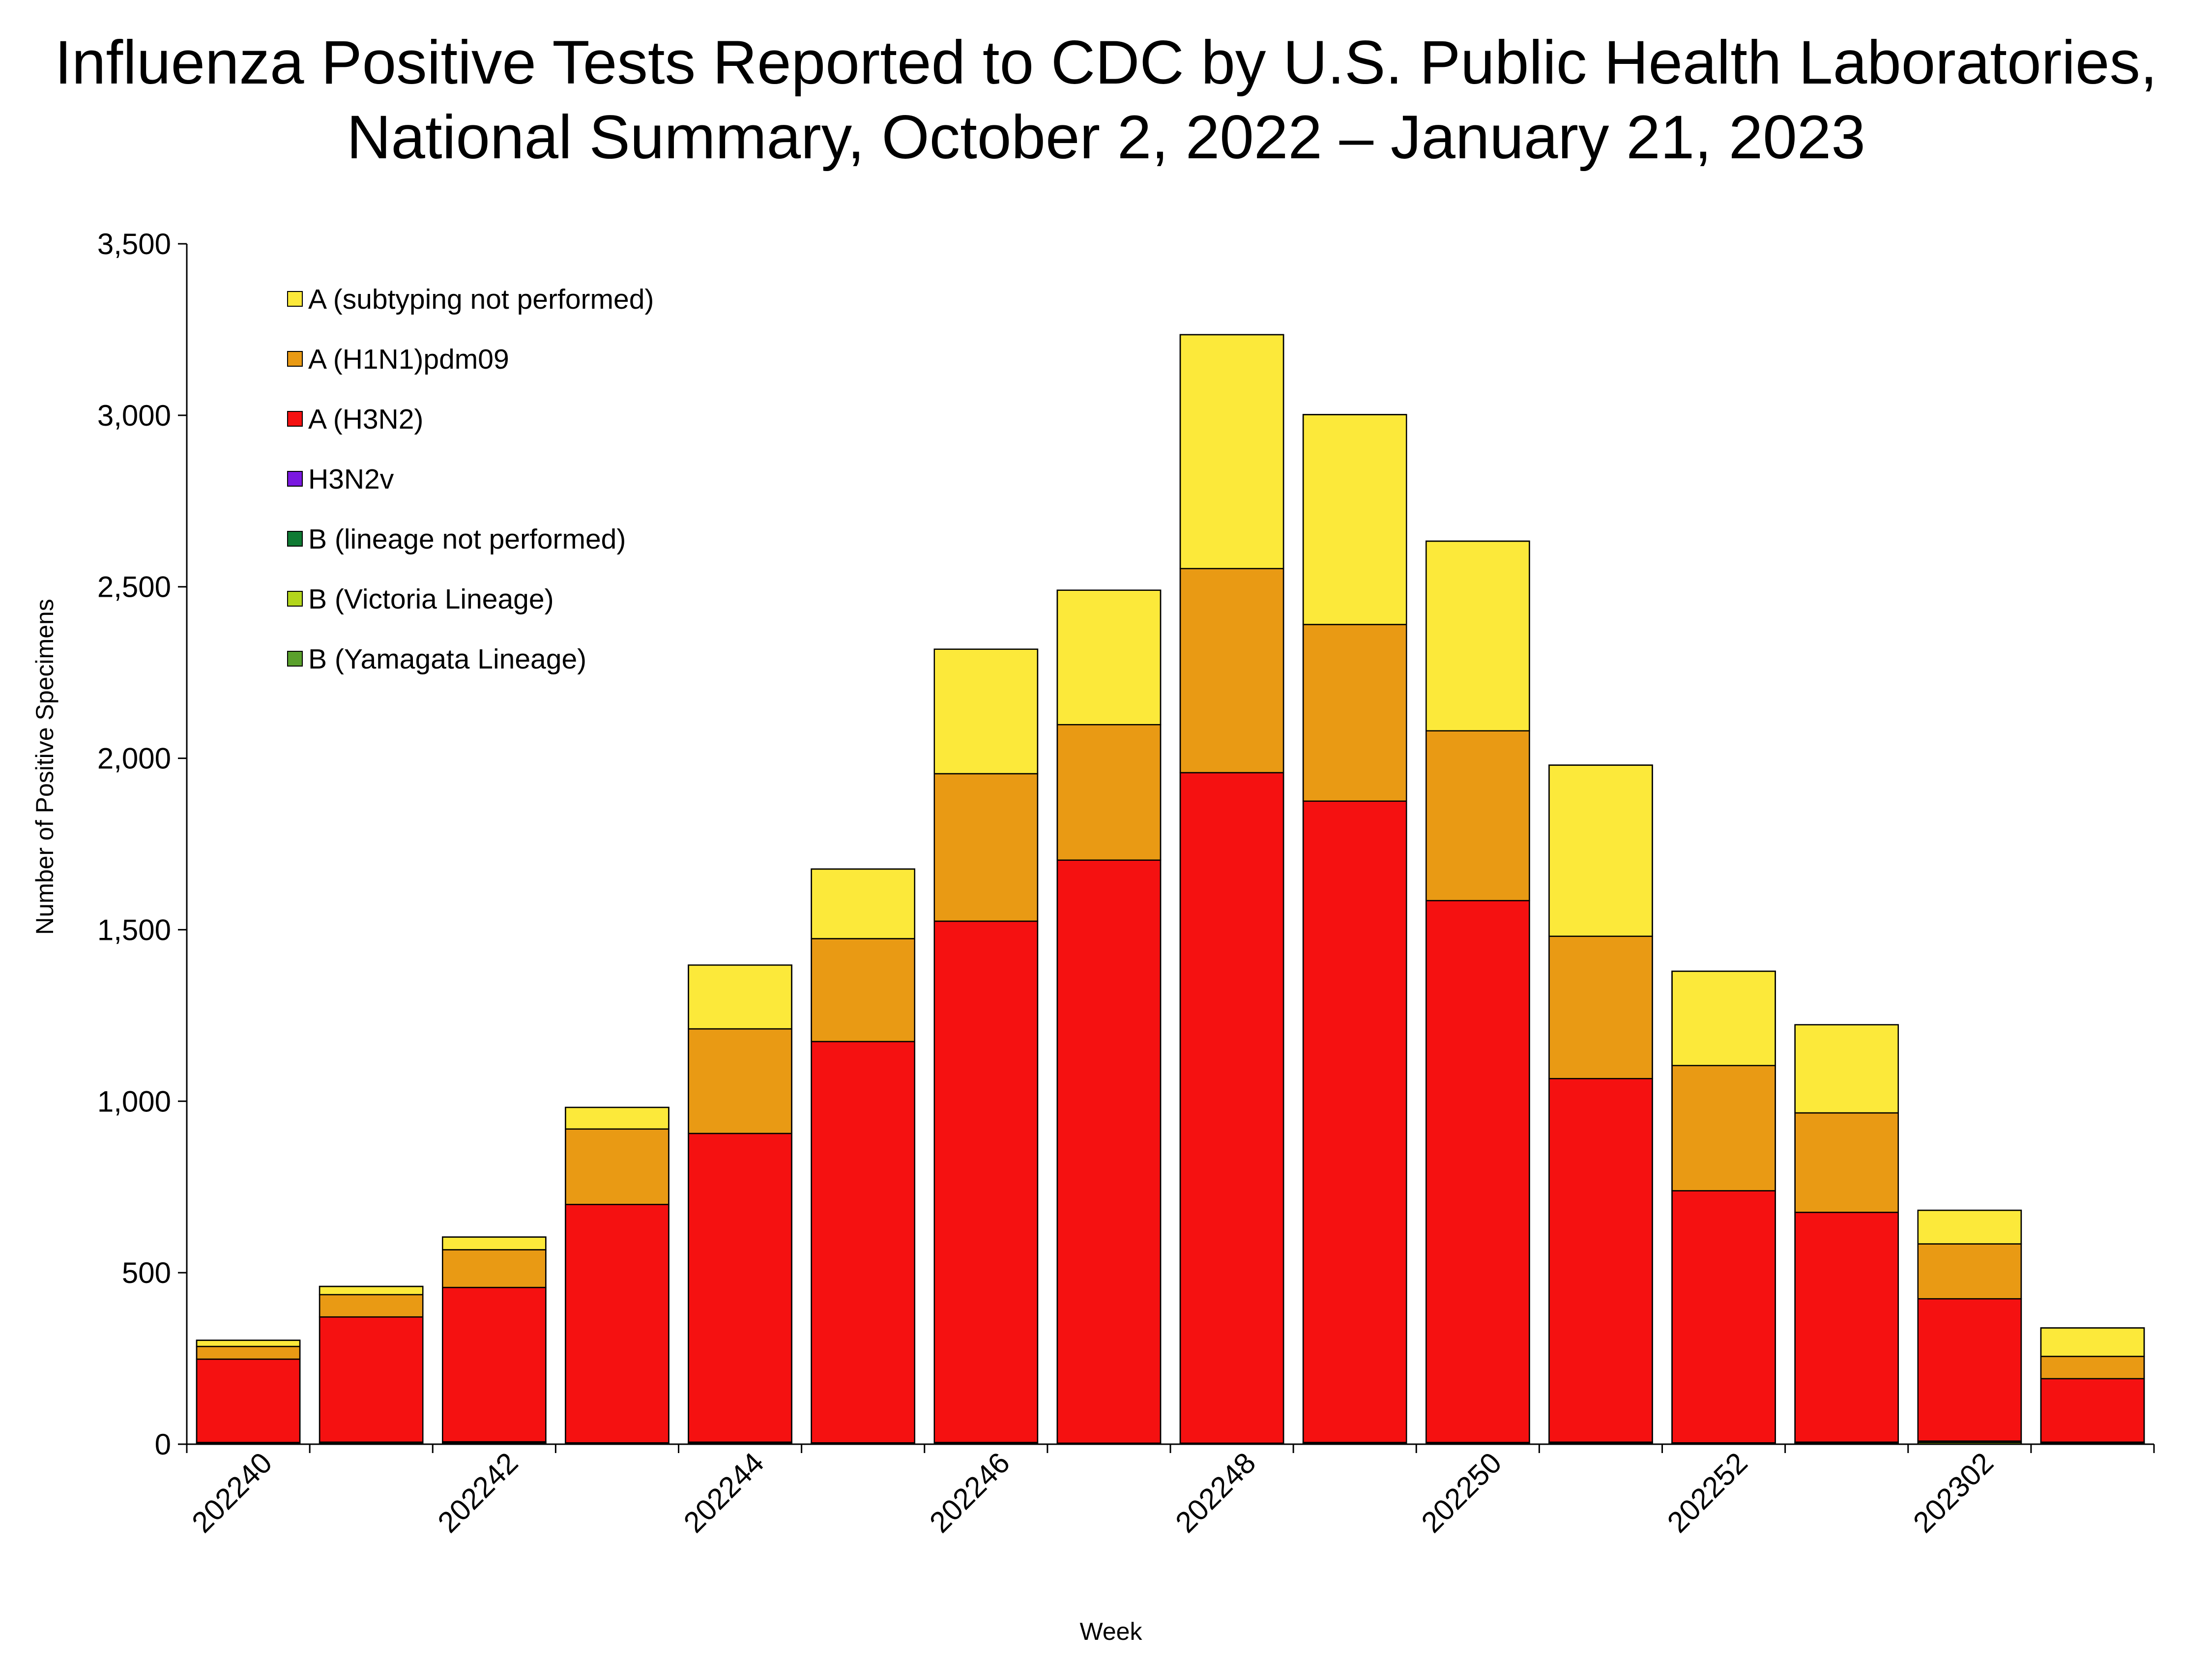 The height and width of the screenshot is (1659, 2212). Describe the element at coordinates (478, 1493) in the screenshot. I see `x-tick-label: 202242` at that location.